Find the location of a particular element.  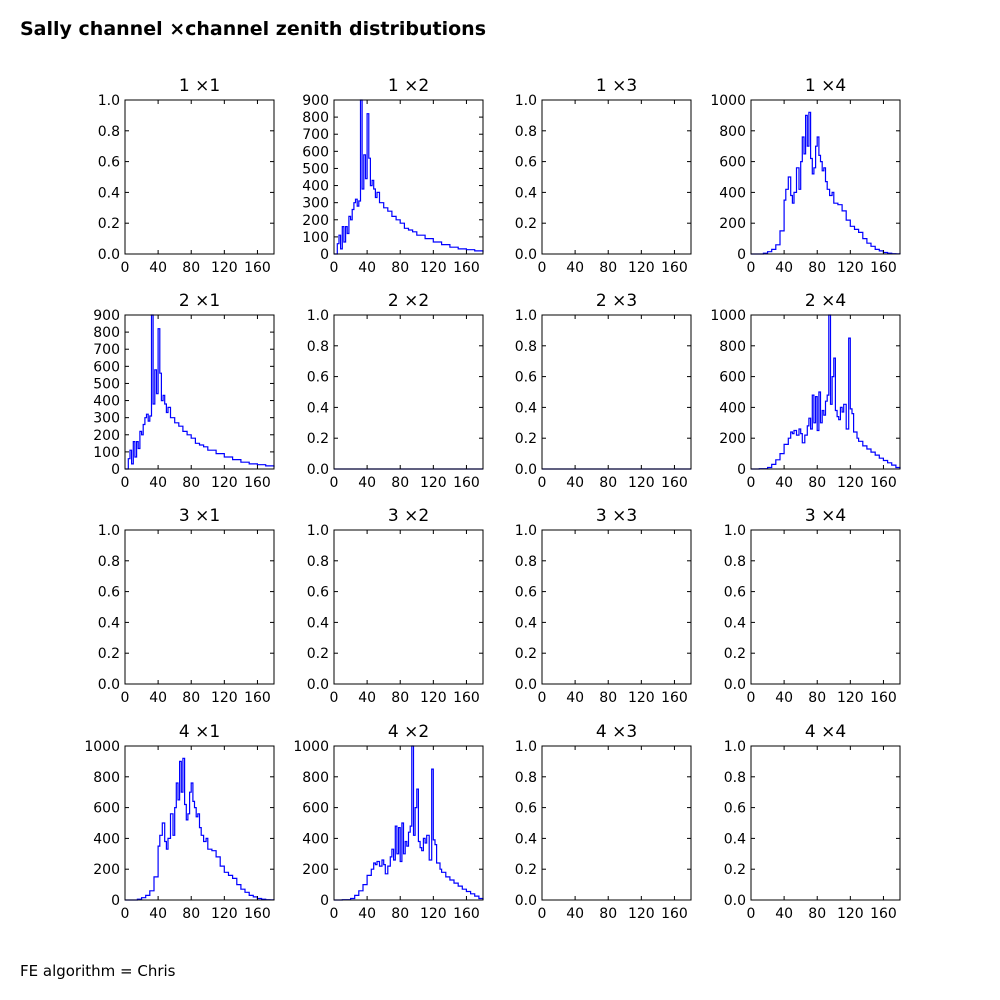

subplot-title: 4 ×4 is located at coordinates (825, 732).